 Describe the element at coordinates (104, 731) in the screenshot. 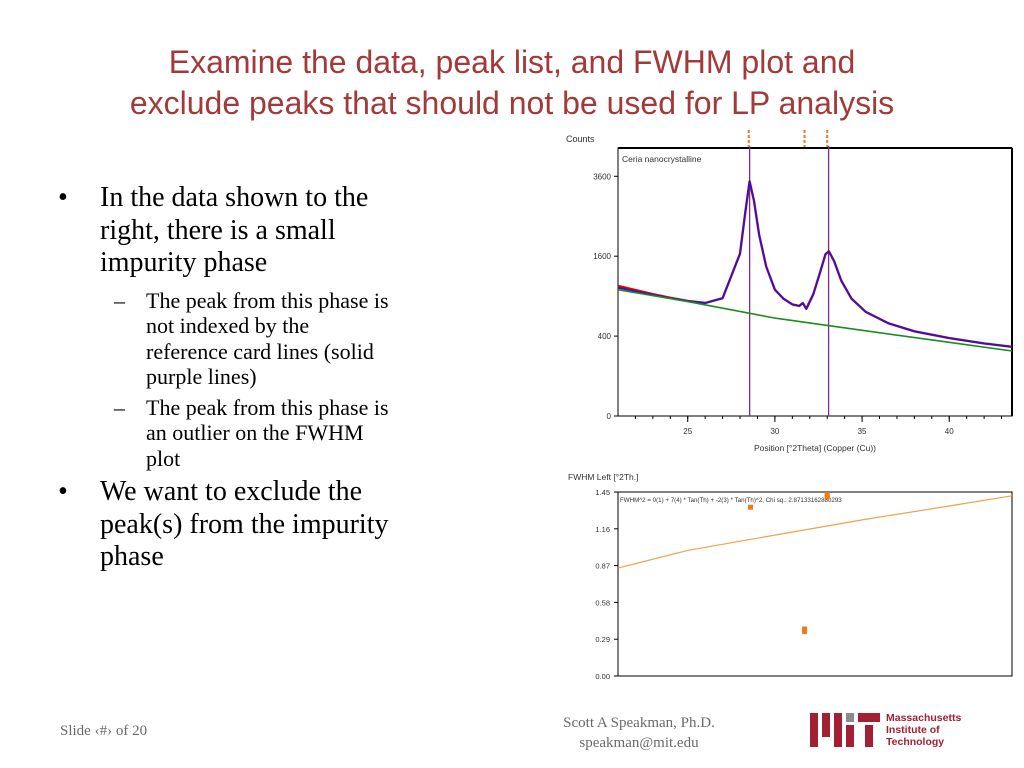

I see `slide-number: Slide ‹#› of 20` at that location.